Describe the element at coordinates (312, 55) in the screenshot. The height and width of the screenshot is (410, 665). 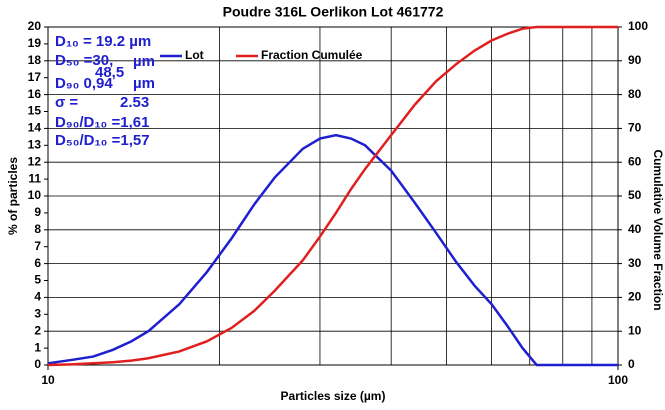
I see `legend-label: Fraction Cumulée` at that location.